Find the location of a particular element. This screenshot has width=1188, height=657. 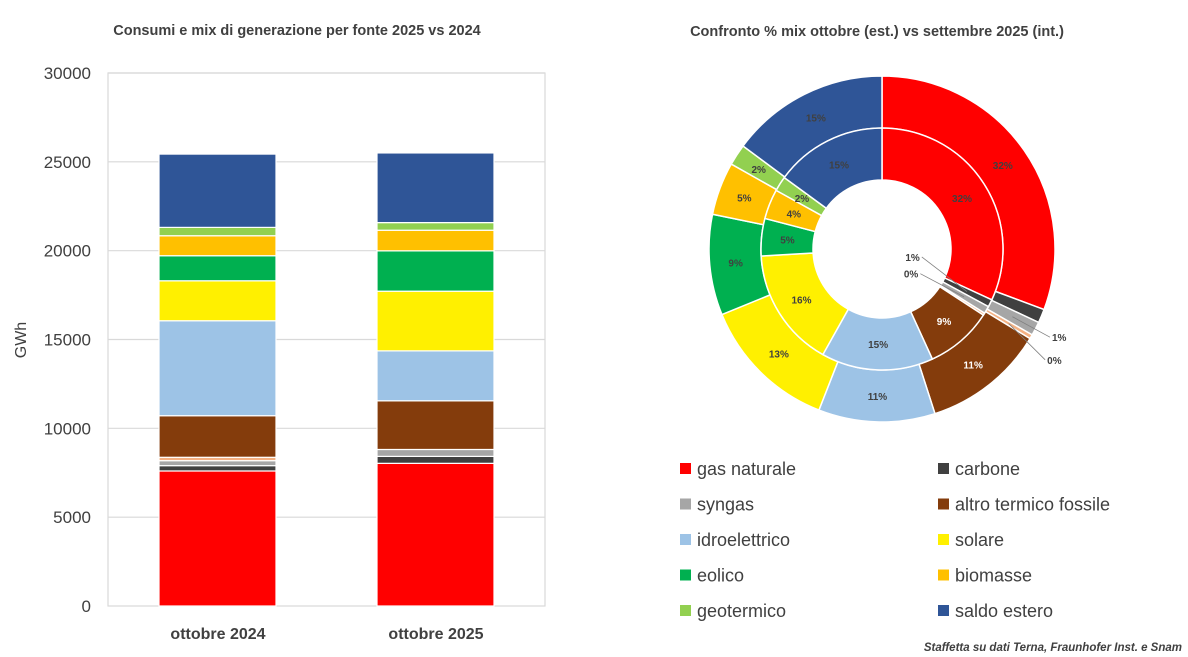

outer-data-label: 32% is located at coordinates (1003, 166).